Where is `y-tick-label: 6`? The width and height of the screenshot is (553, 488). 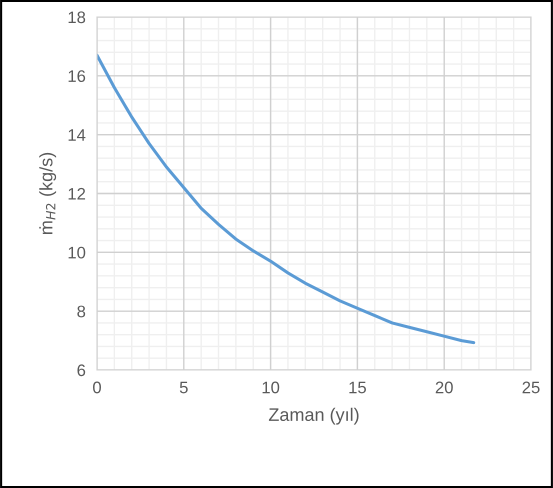 y-tick-label: 6 is located at coordinates (81, 370).